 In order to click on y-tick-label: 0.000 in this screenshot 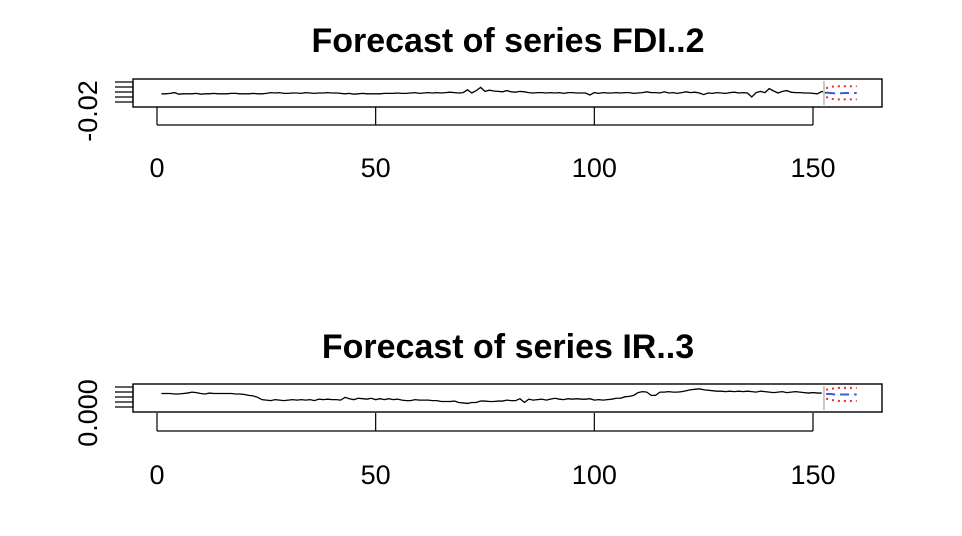, I will do `click(88, 413)`.